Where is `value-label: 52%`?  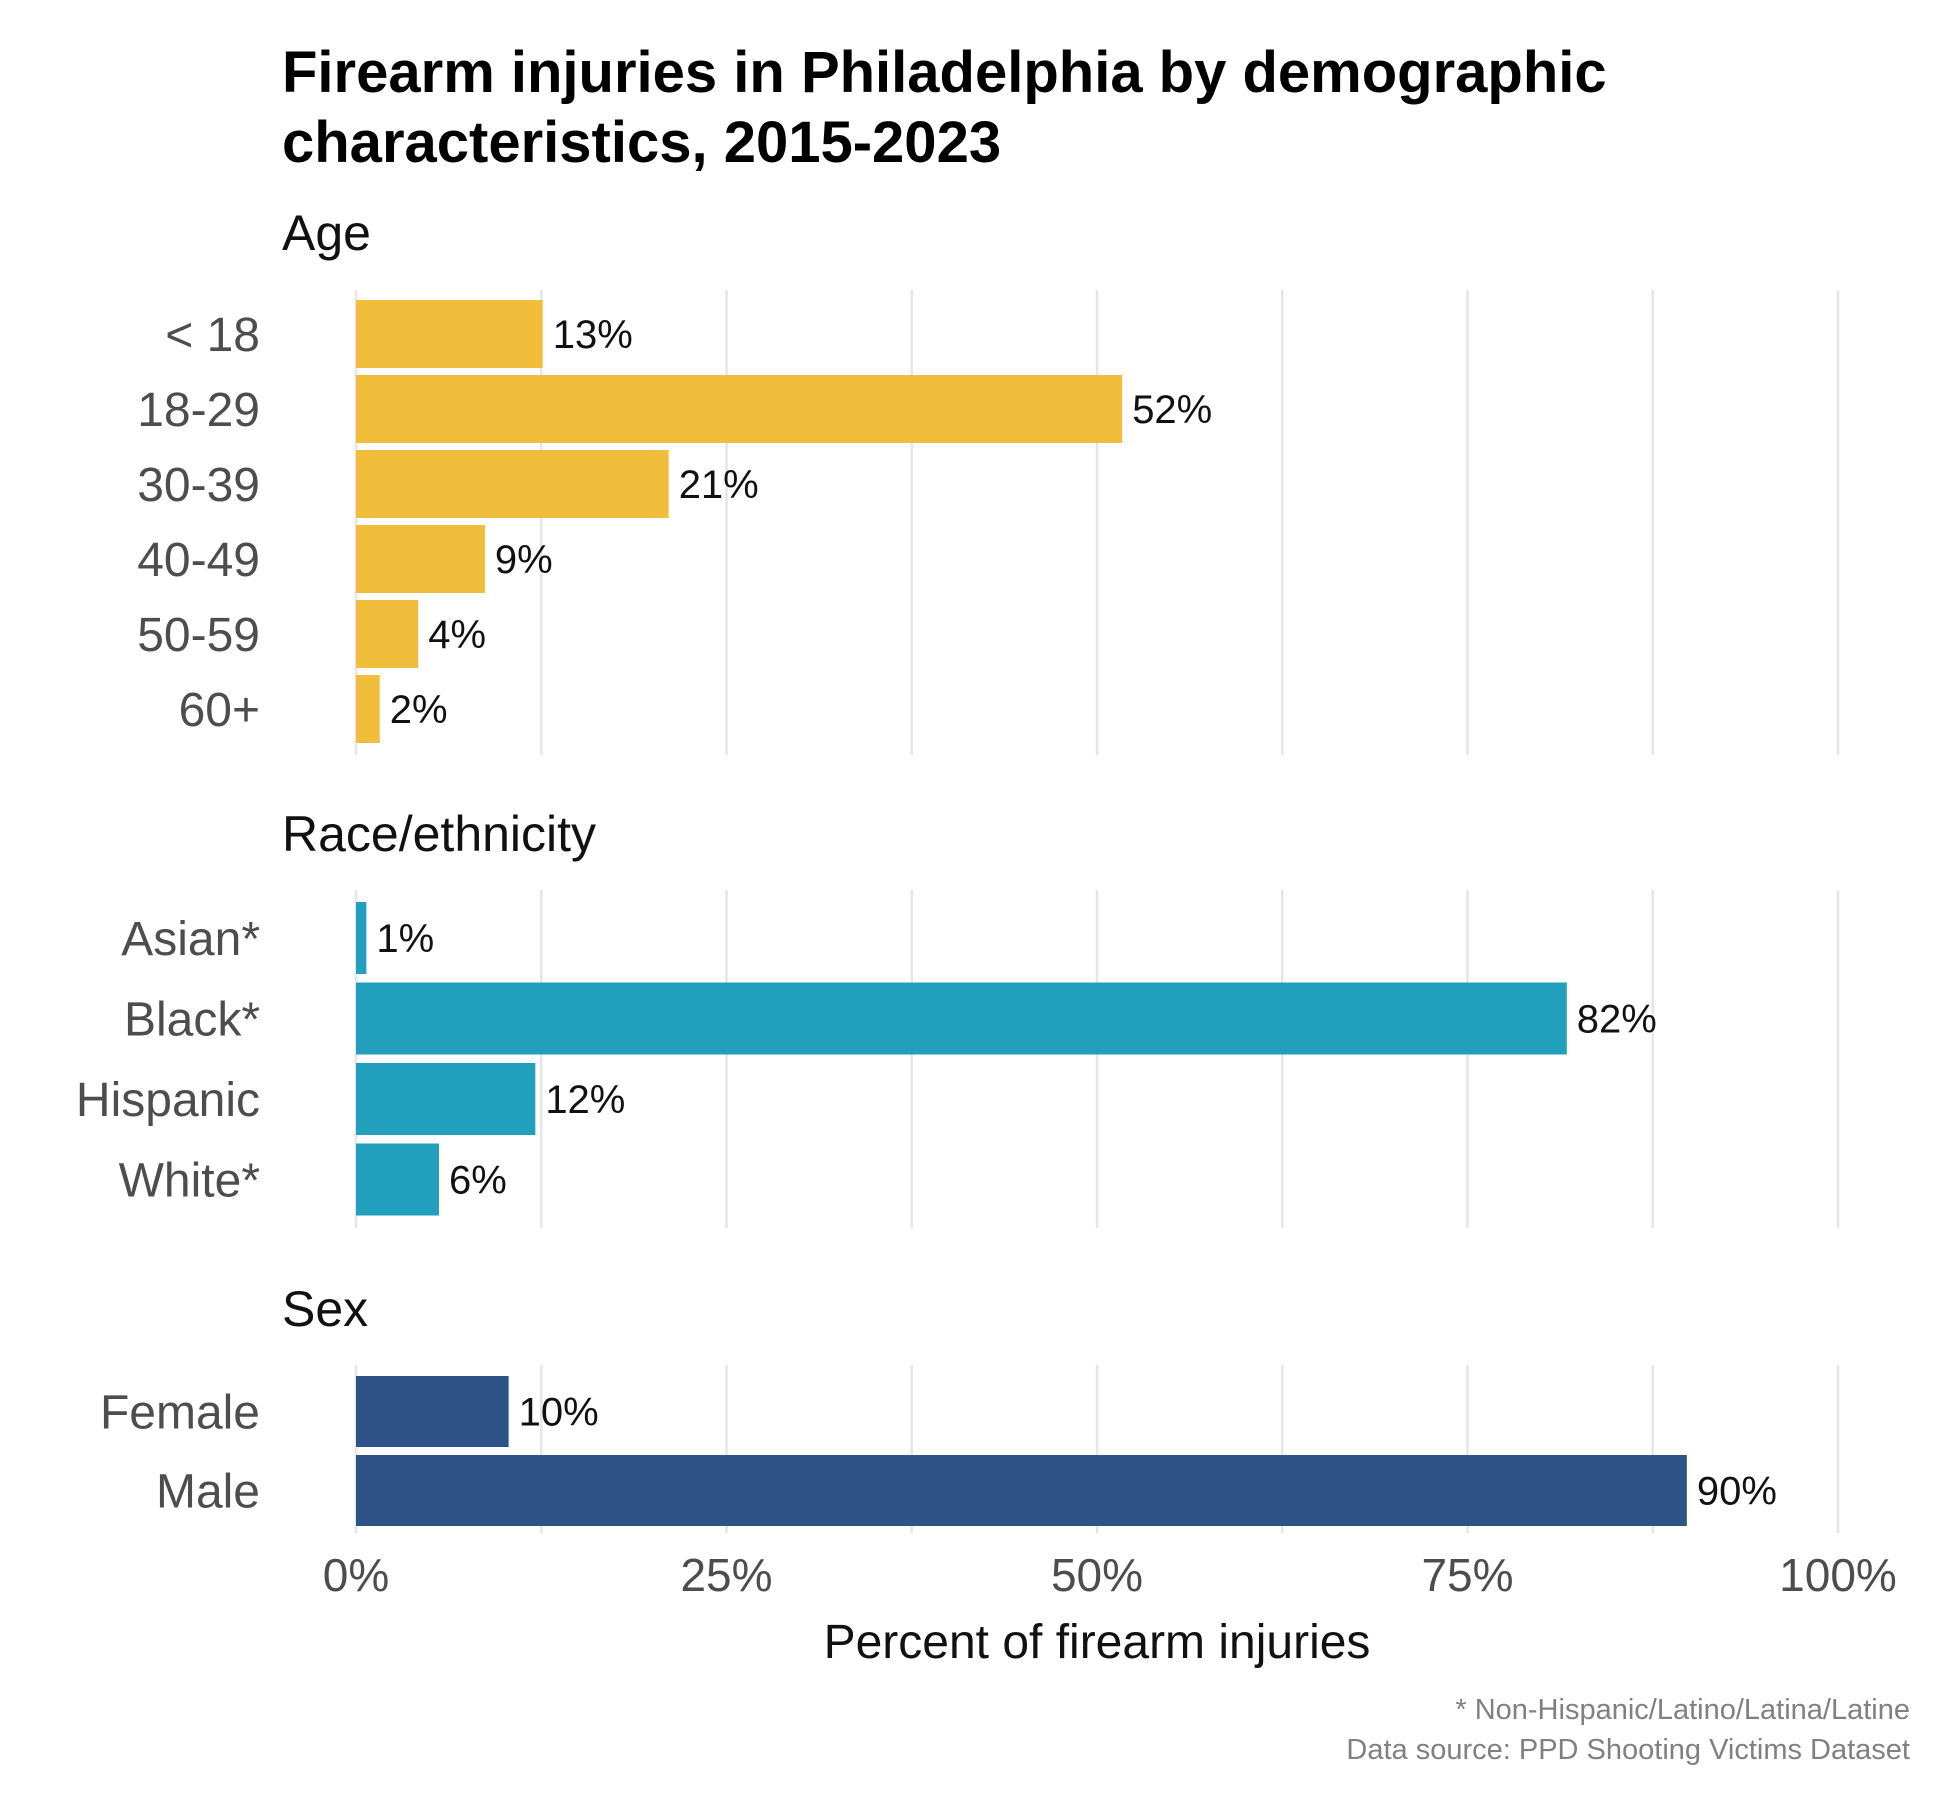
value-label: 52% is located at coordinates (1172, 410).